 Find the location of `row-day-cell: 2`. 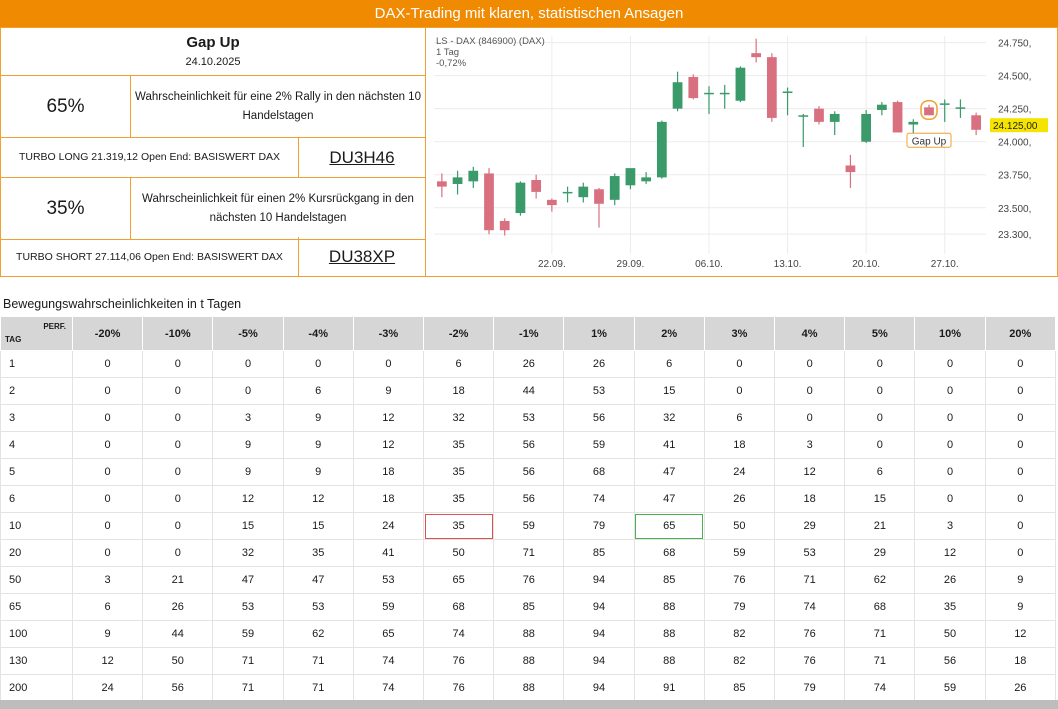

row-day-cell: 2 is located at coordinates (36, 391).